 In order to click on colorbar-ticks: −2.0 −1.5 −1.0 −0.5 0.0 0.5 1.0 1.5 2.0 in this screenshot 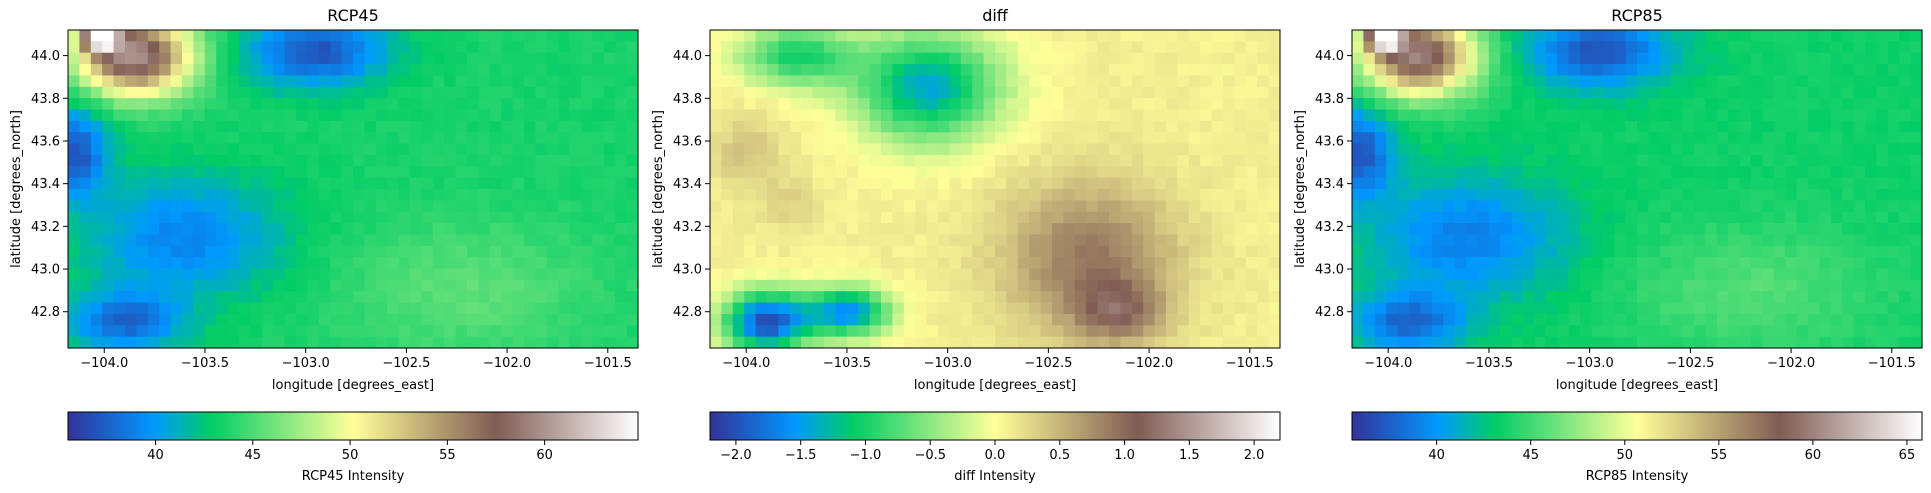, I will do `click(992, 451)`.